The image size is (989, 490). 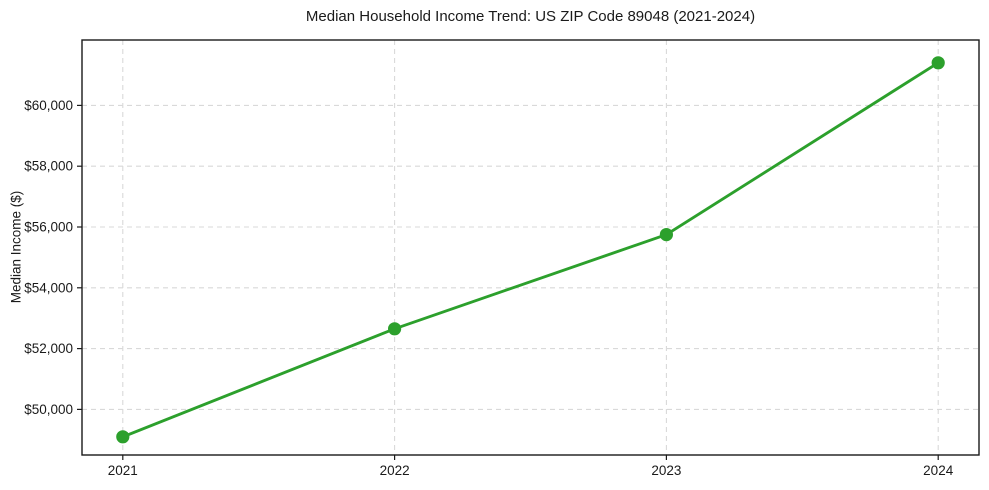 What do you see at coordinates (16, 247) in the screenshot?
I see `y-axis-title: Median Income ($)` at bounding box center [16, 247].